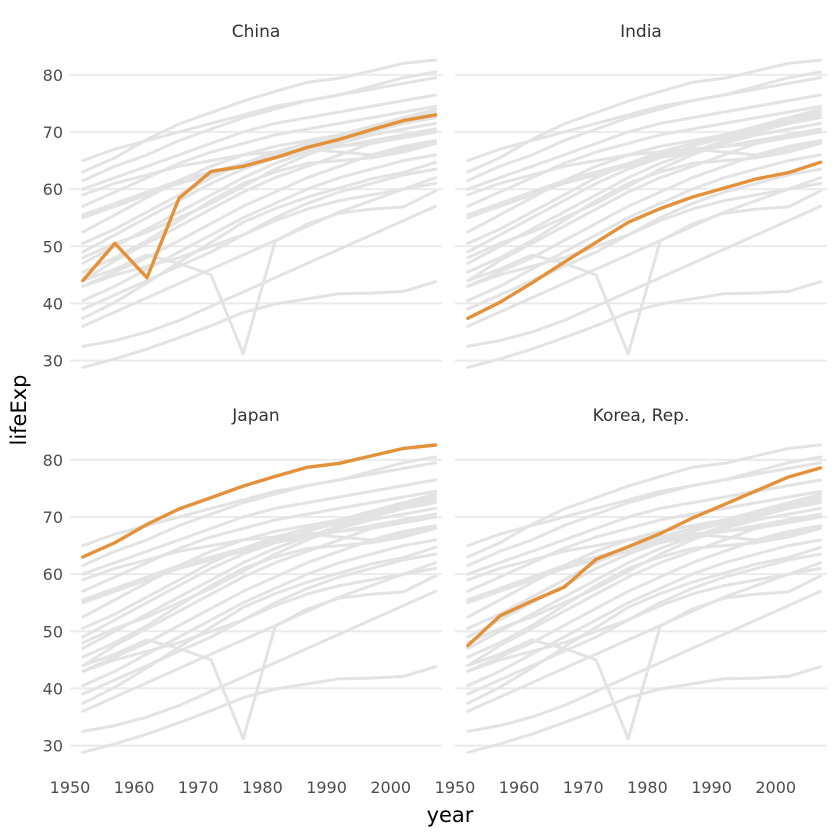 The width and height of the screenshot is (840, 840). I want to click on panel-title: India, so click(641, 32).